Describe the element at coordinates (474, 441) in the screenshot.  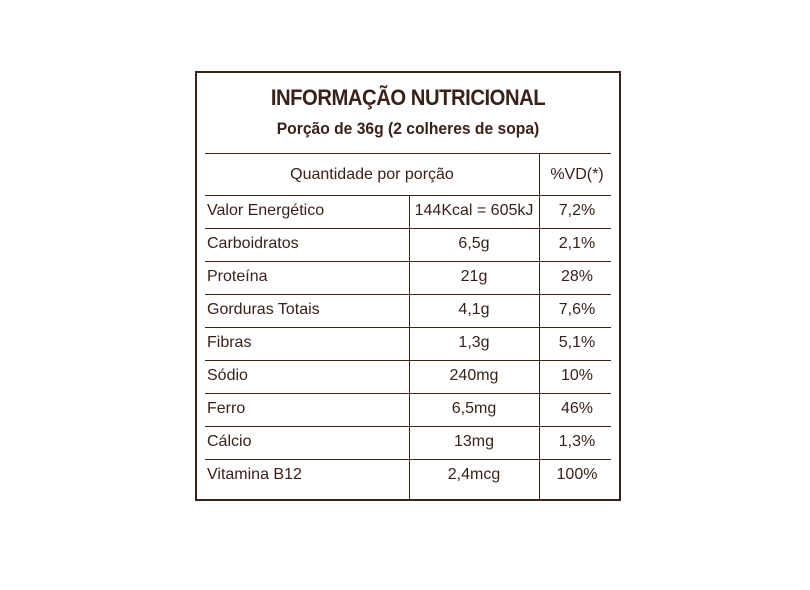
I see `nutrient-amount: 13mg` at that location.